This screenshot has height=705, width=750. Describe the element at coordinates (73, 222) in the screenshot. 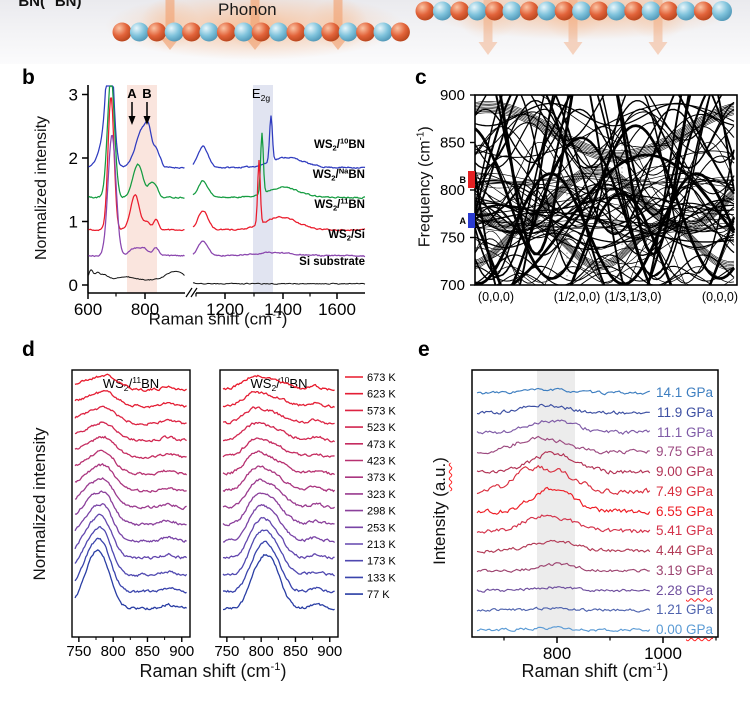

I see `y-tick-label: 1` at that location.